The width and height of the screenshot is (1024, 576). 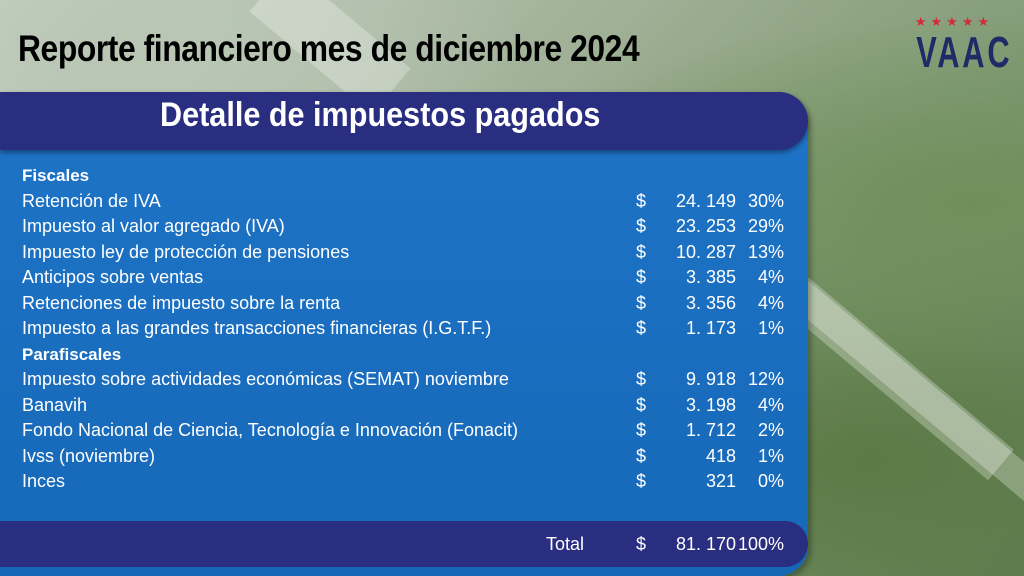 I want to click on row-percent: 30%, so click(x=765, y=200).